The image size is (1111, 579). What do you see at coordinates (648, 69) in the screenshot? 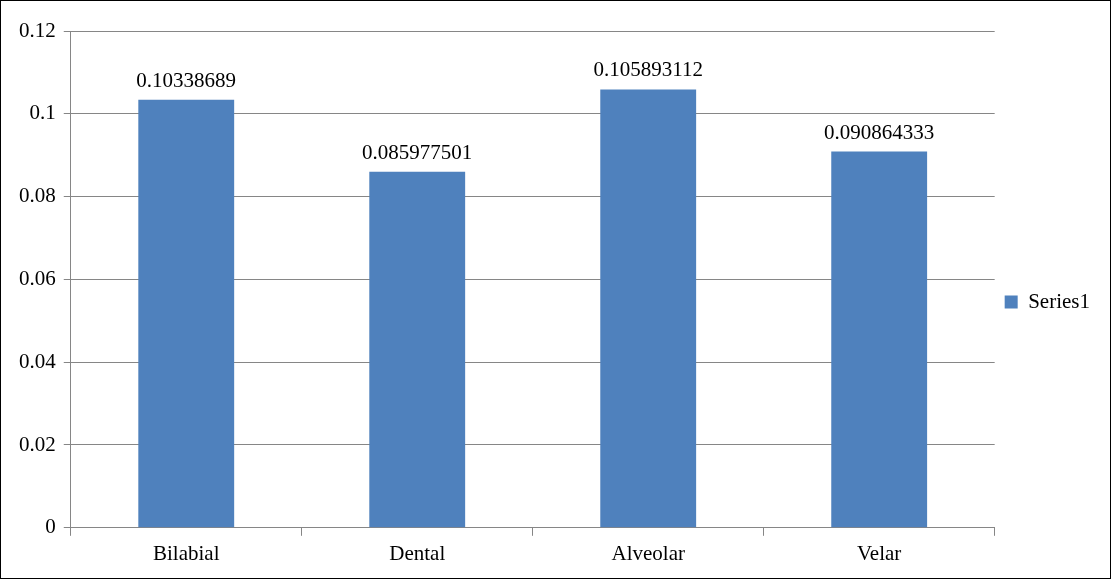
I see `data-label: 0.105893112` at bounding box center [648, 69].